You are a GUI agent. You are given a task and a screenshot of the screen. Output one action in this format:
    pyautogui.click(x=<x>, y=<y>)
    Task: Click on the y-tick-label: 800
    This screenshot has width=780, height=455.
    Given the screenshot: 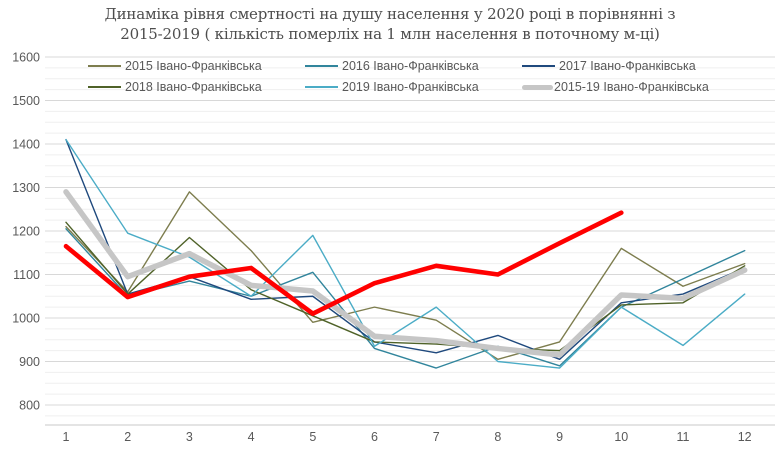 What is the action you would take?
    pyautogui.click(x=29, y=406)
    